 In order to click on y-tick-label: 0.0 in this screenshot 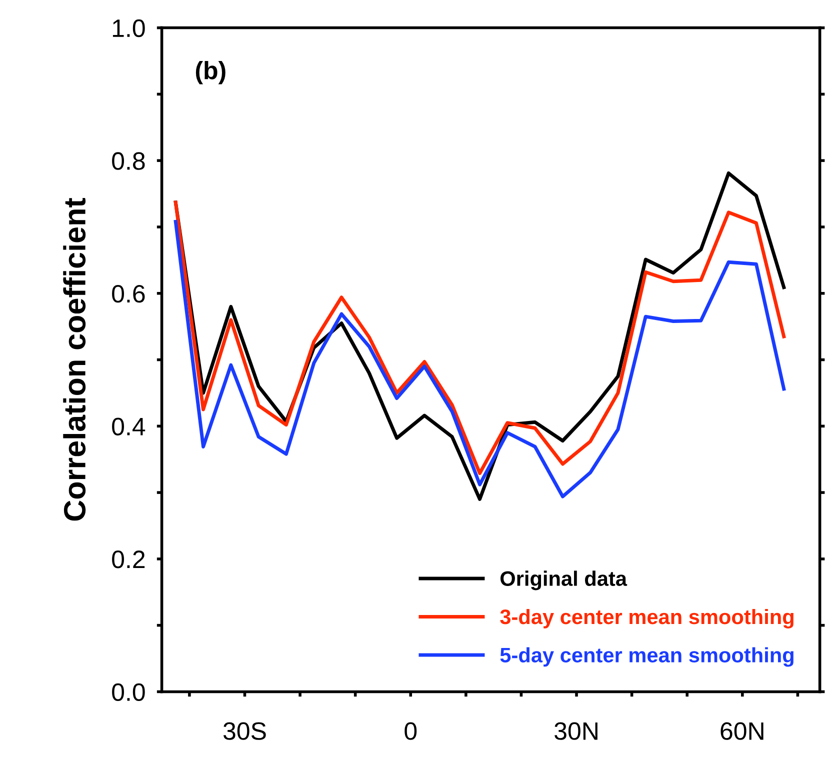, I will do `click(128, 692)`.